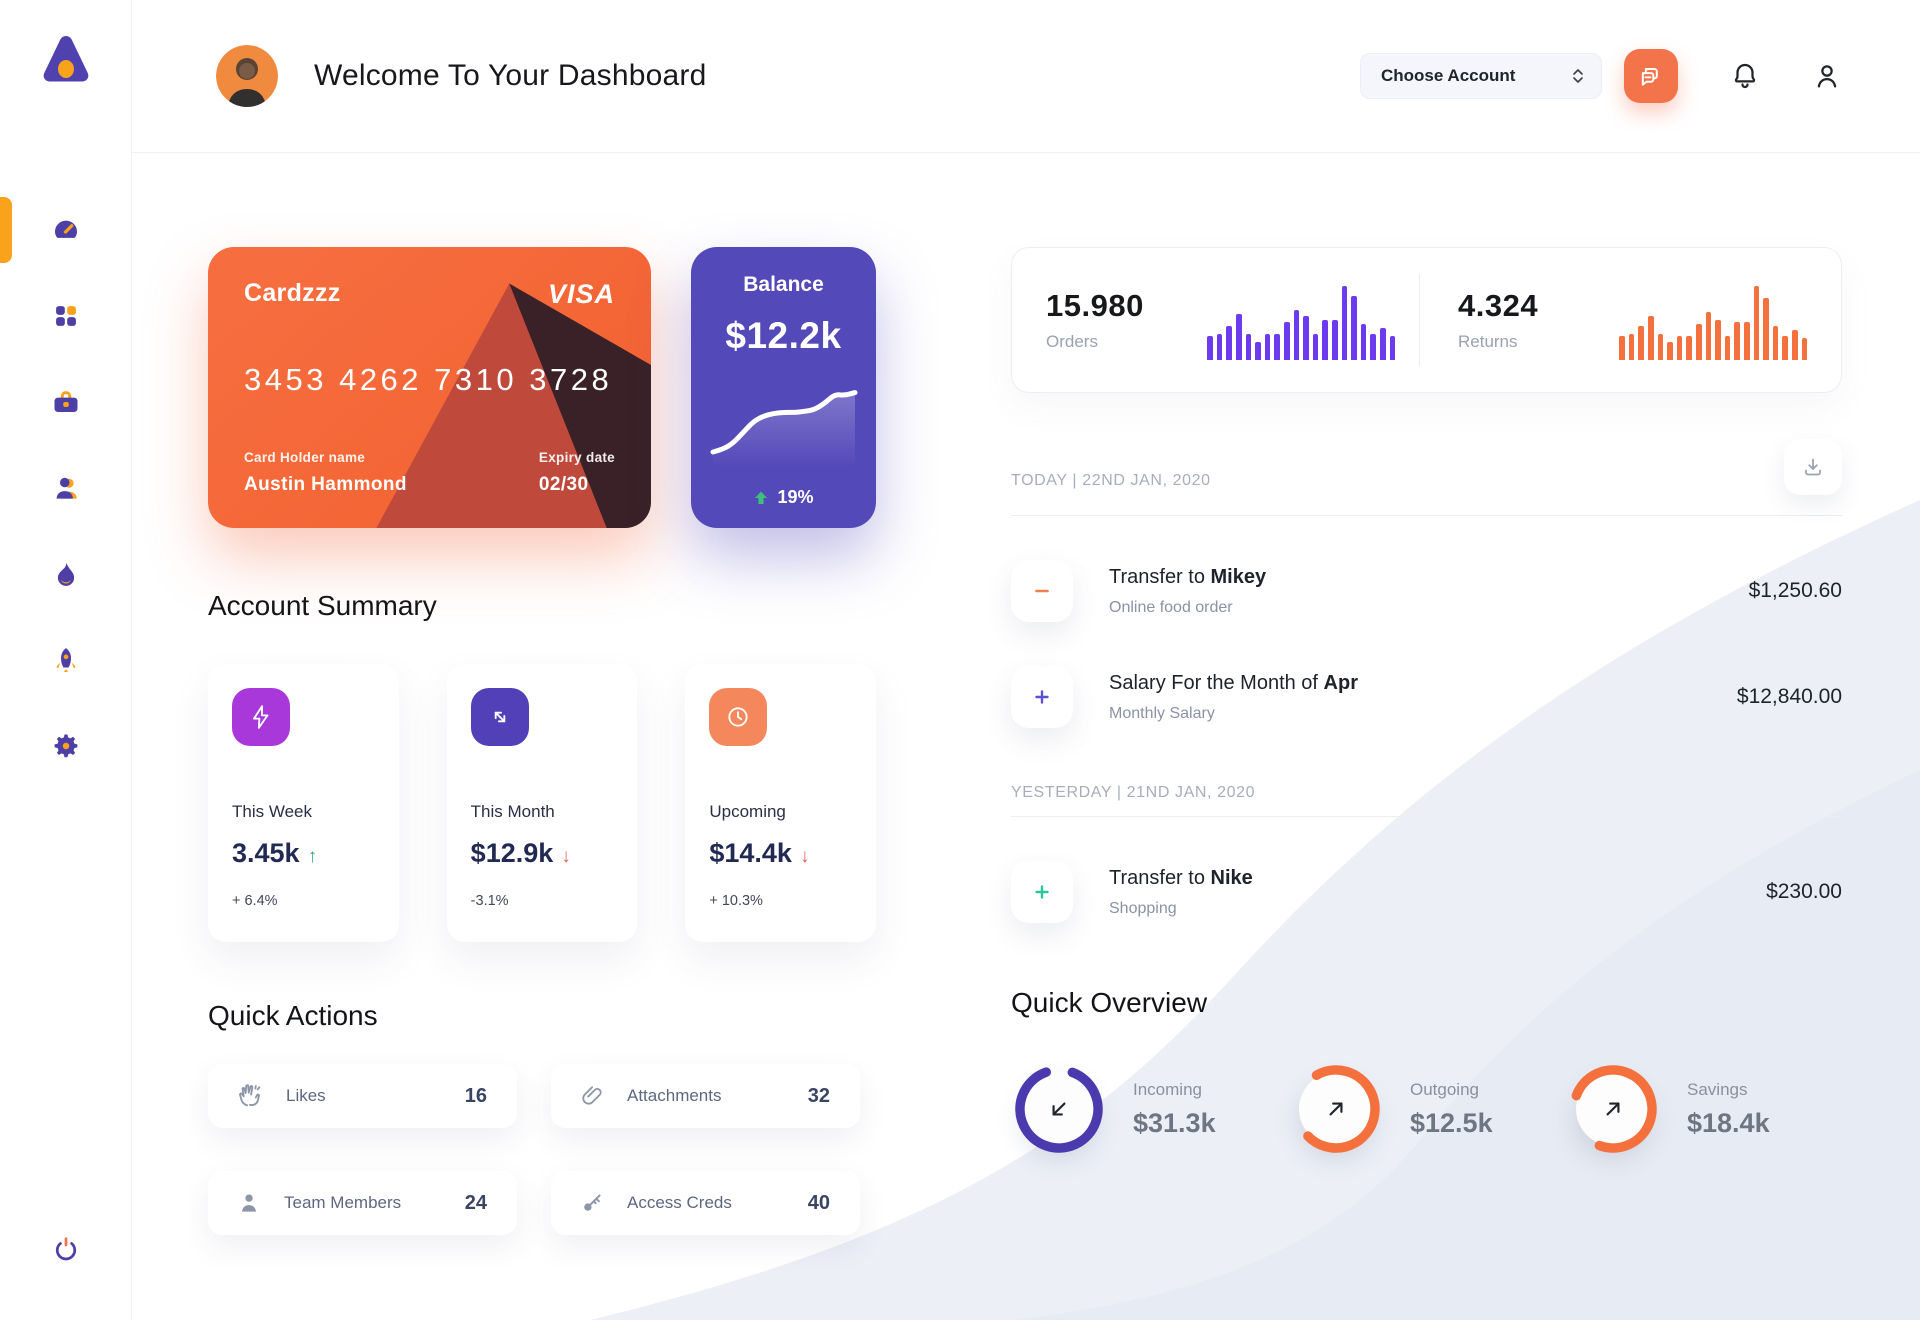 The width and height of the screenshot is (1920, 1320). Describe the element at coordinates (1188, 576) in the screenshot. I see `transaction-title: Transfer to Mikey` at that location.